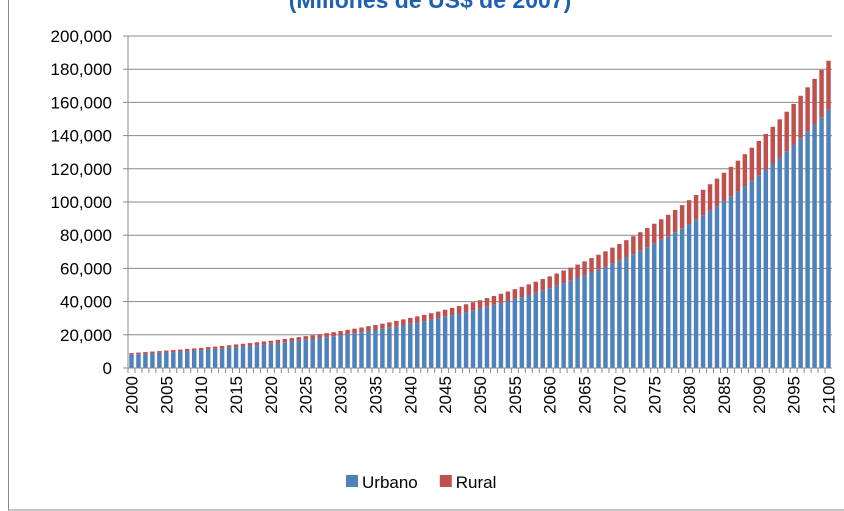 This screenshot has width=844, height=511. Describe the element at coordinates (654, 395) in the screenshot. I see `x-tick-label: 2075` at that location.